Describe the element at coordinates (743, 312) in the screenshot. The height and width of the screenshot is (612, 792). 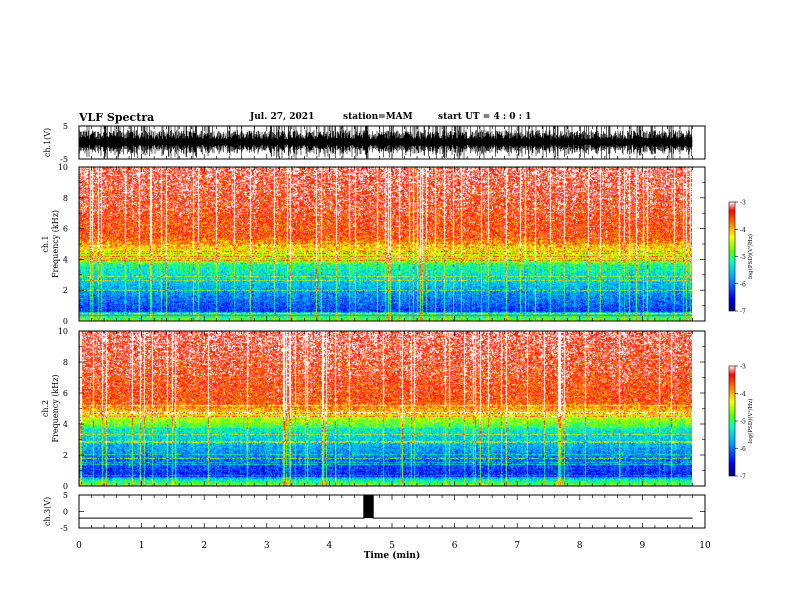
I see `ch1-colorbar-tick-label: -7` at that location.